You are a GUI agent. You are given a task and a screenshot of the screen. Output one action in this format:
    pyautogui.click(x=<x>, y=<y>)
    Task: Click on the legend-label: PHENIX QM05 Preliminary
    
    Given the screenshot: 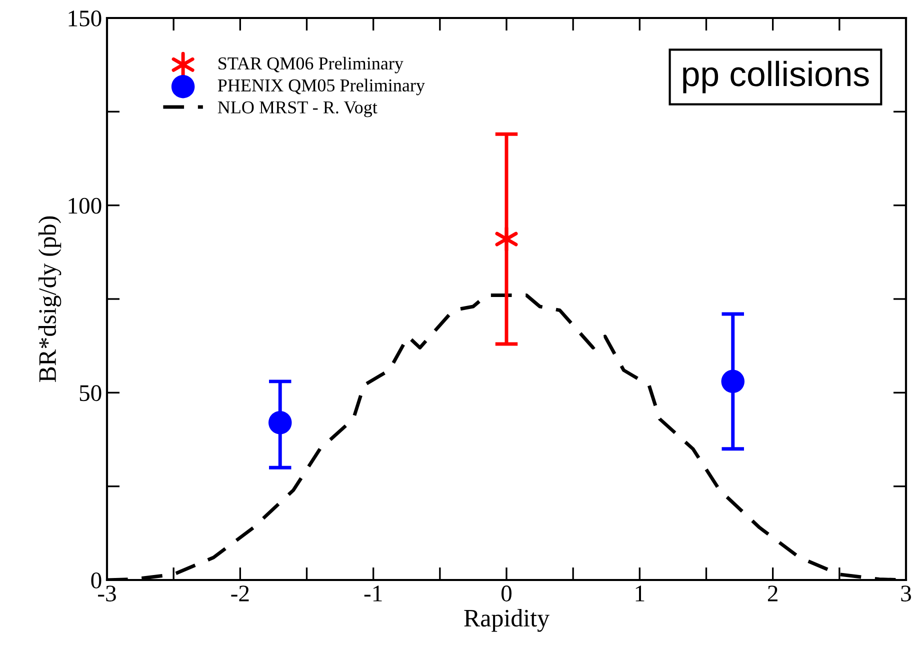 What is the action you would take?
    pyautogui.click(x=321, y=87)
    